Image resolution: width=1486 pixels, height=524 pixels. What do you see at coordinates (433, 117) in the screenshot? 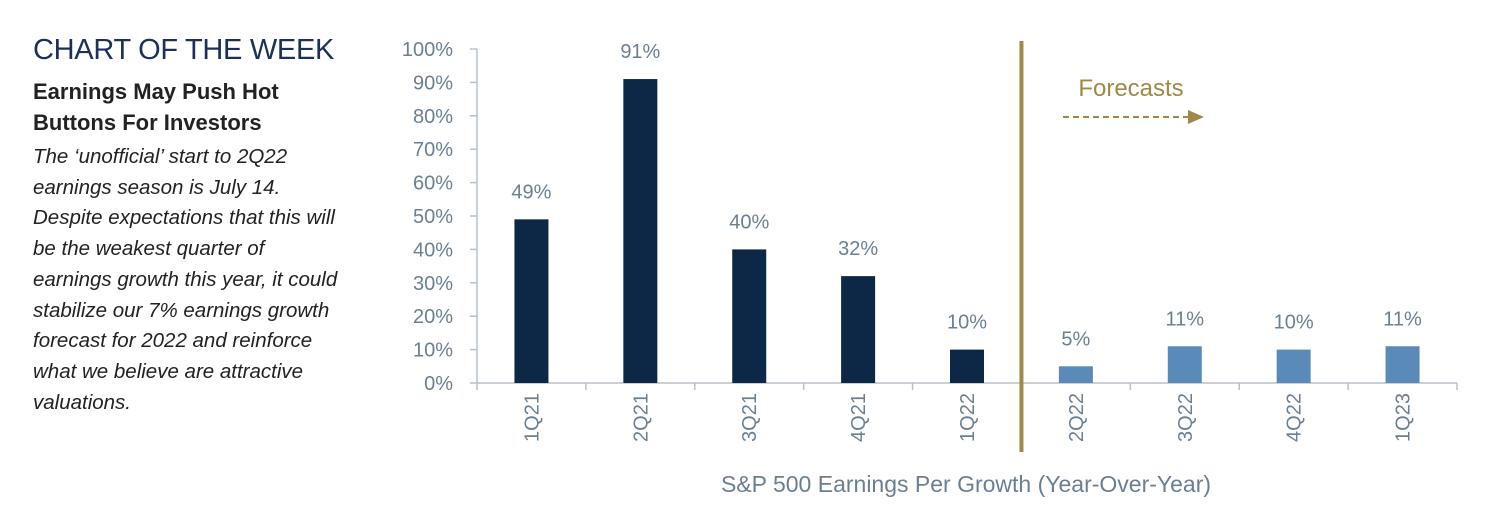
I see `y-tick-label: 80%` at bounding box center [433, 117].